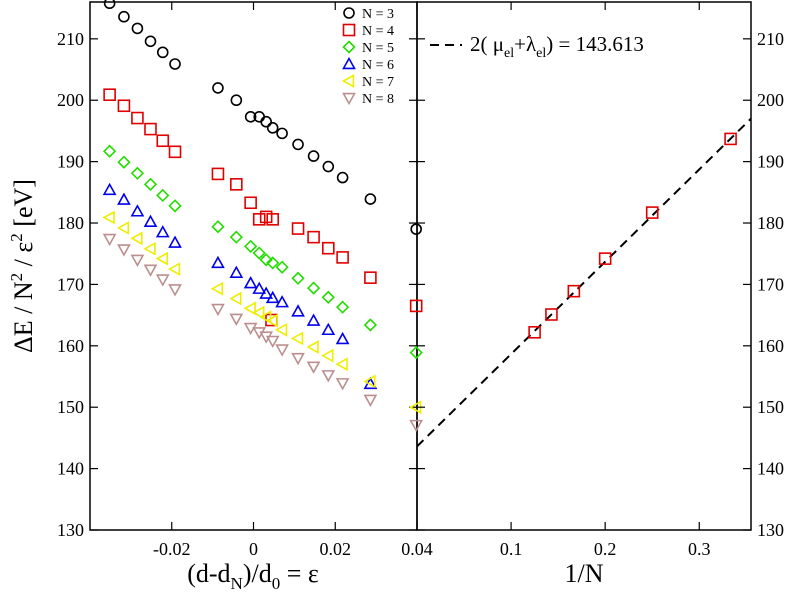 This screenshot has height=597, width=789. What do you see at coordinates (70, 39) in the screenshot?
I see `y-tick-label: 210` at bounding box center [70, 39].